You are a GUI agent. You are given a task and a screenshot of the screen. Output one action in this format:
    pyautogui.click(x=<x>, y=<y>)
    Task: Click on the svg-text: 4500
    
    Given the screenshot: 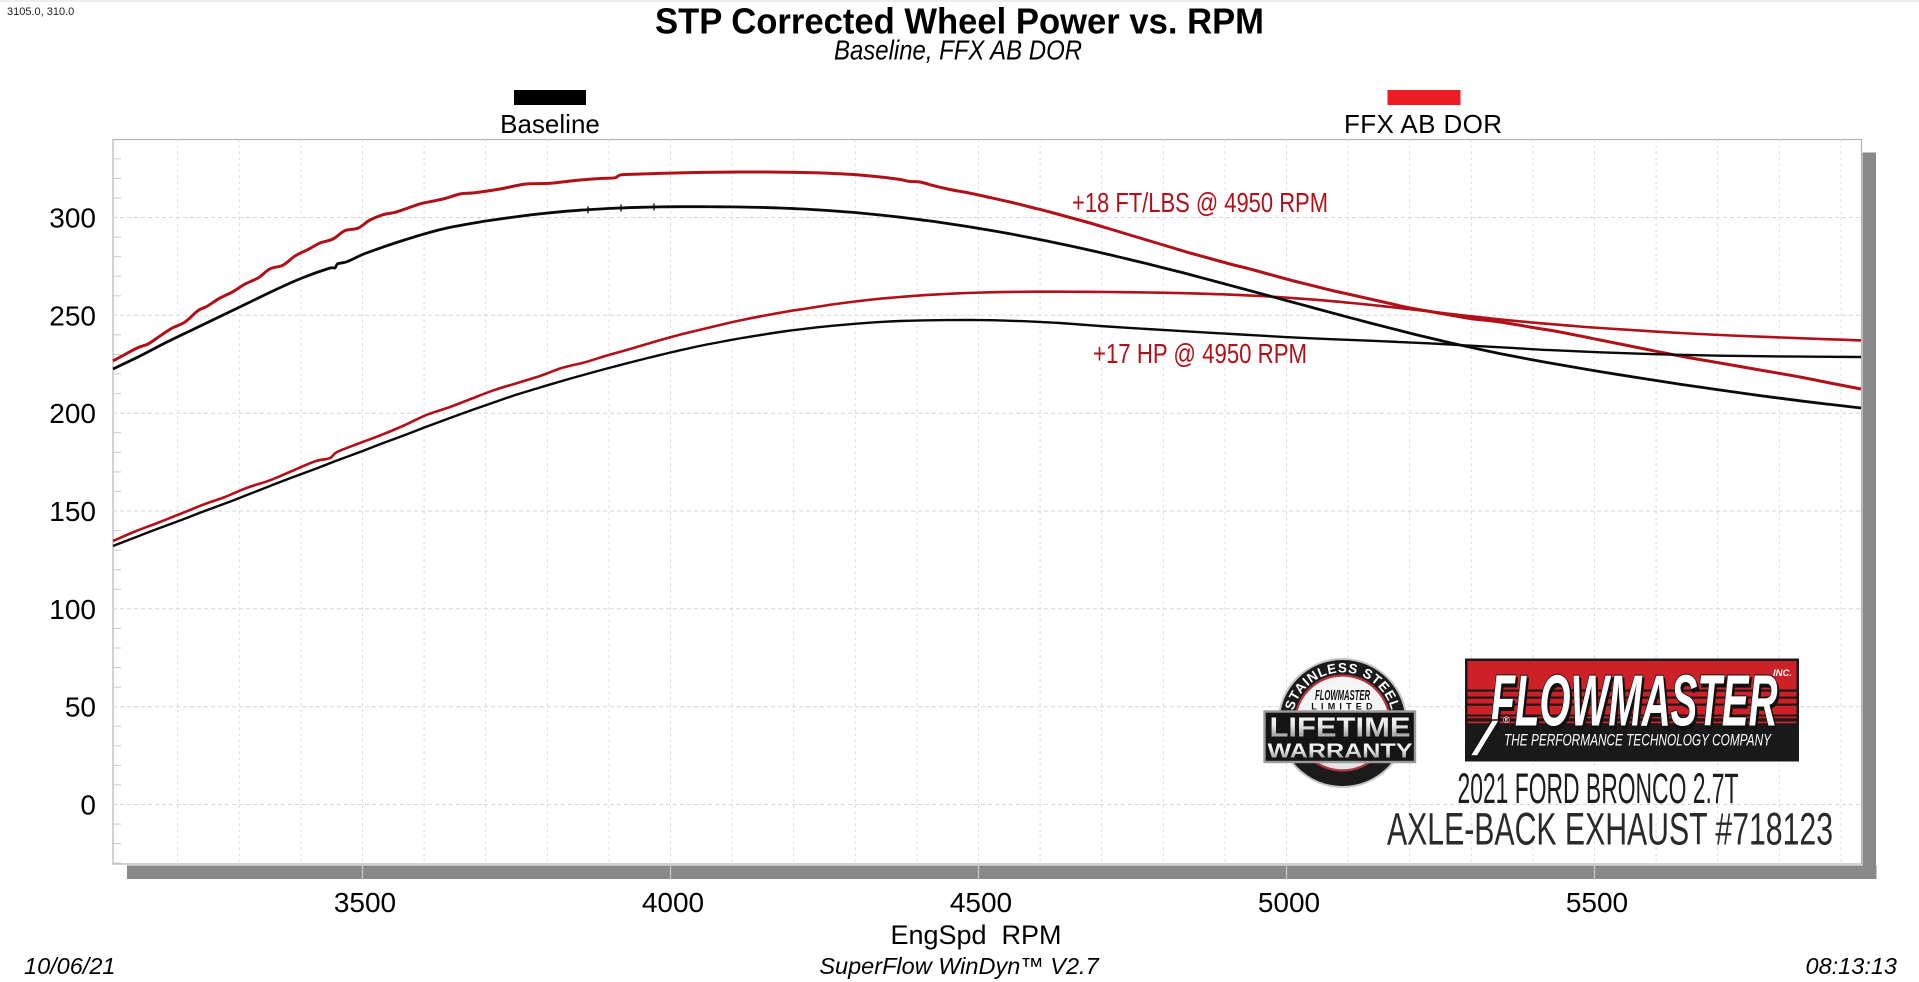 What is the action you would take?
    pyautogui.click(x=981, y=902)
    